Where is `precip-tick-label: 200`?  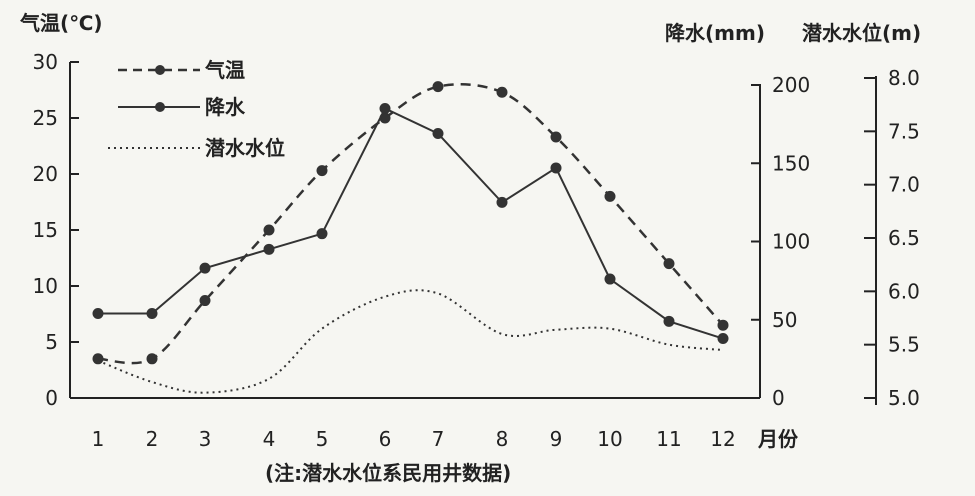
precip-tick-label: 200 is located at coordinates (791, 85).